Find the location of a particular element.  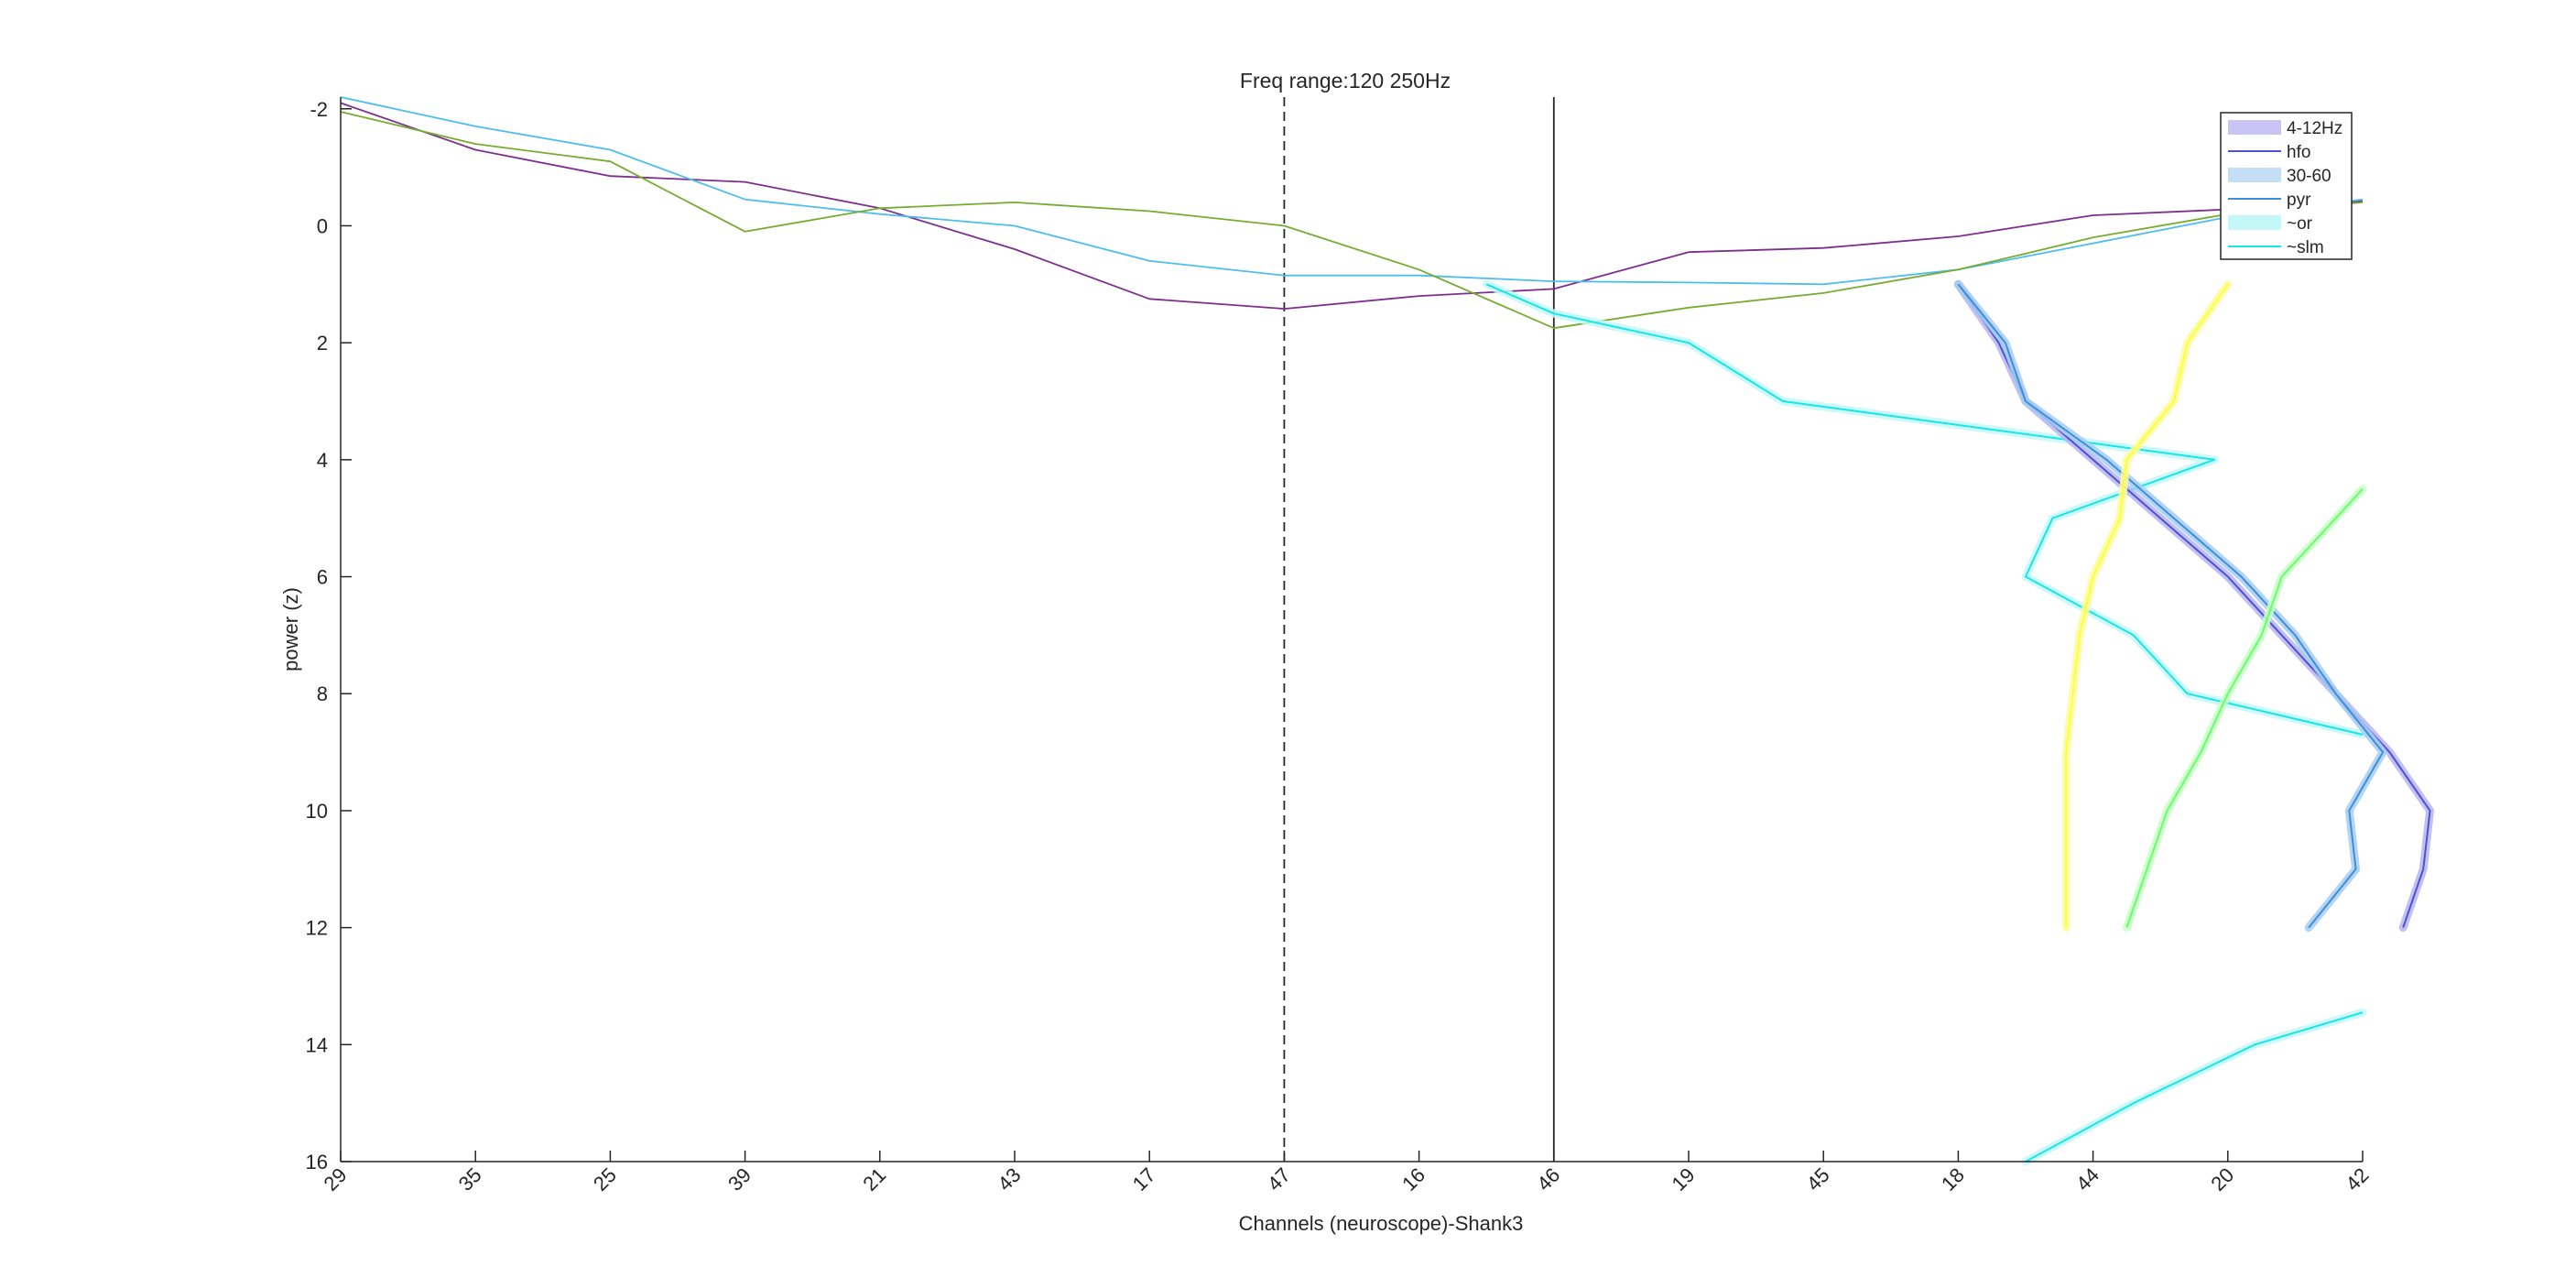

y-tick-label: 8 is located at coordinates (322, 693).